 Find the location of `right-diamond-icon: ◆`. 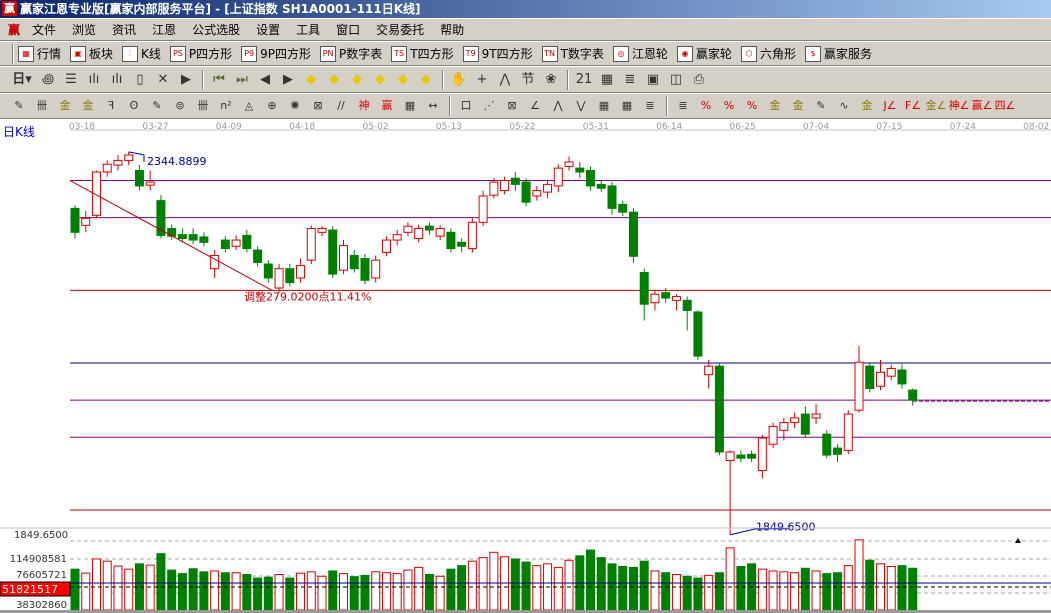

right-diamond-icon: ◆ is located at coordinates (334, 79).